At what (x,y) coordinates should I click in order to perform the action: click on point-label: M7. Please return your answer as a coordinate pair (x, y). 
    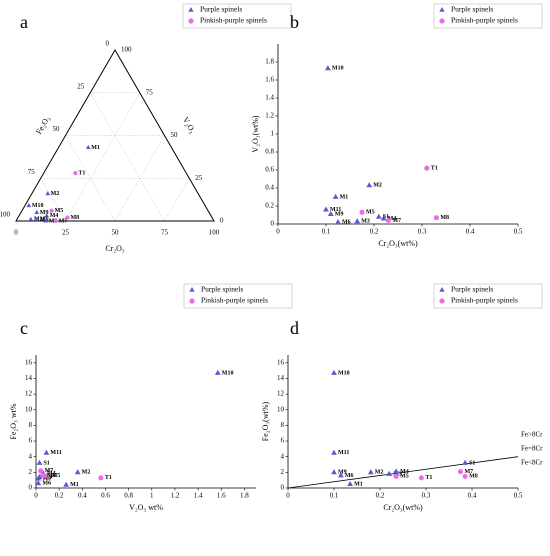
    Looking at the image, I should click on (469, 472).